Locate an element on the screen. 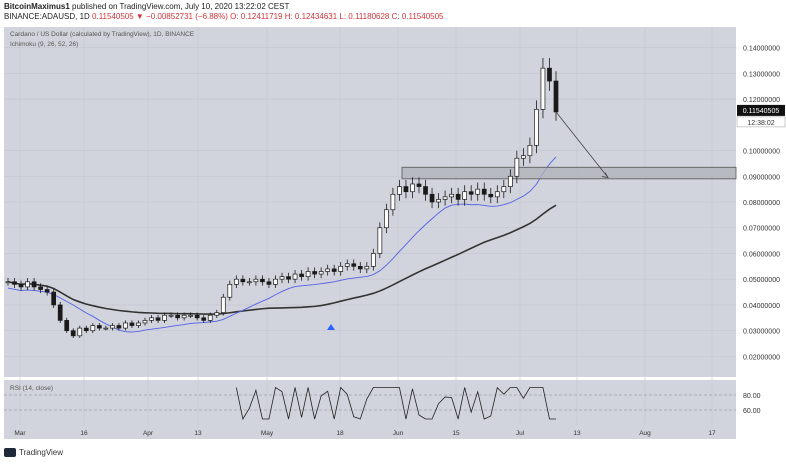 The width and height of the screenshot is (786, 465). x-tick-label: 17 is located at coordinates (712, 433).